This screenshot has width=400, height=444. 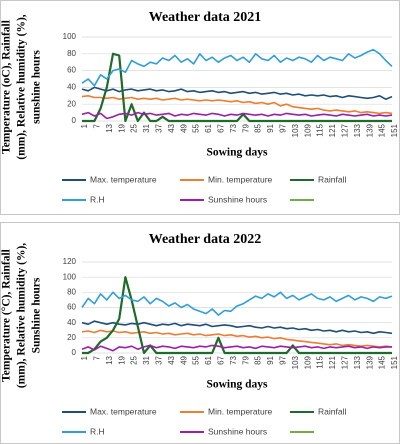 I want to click on y-axis-title: Temperature (°C), Rainfall, so click(x=7, y=315).